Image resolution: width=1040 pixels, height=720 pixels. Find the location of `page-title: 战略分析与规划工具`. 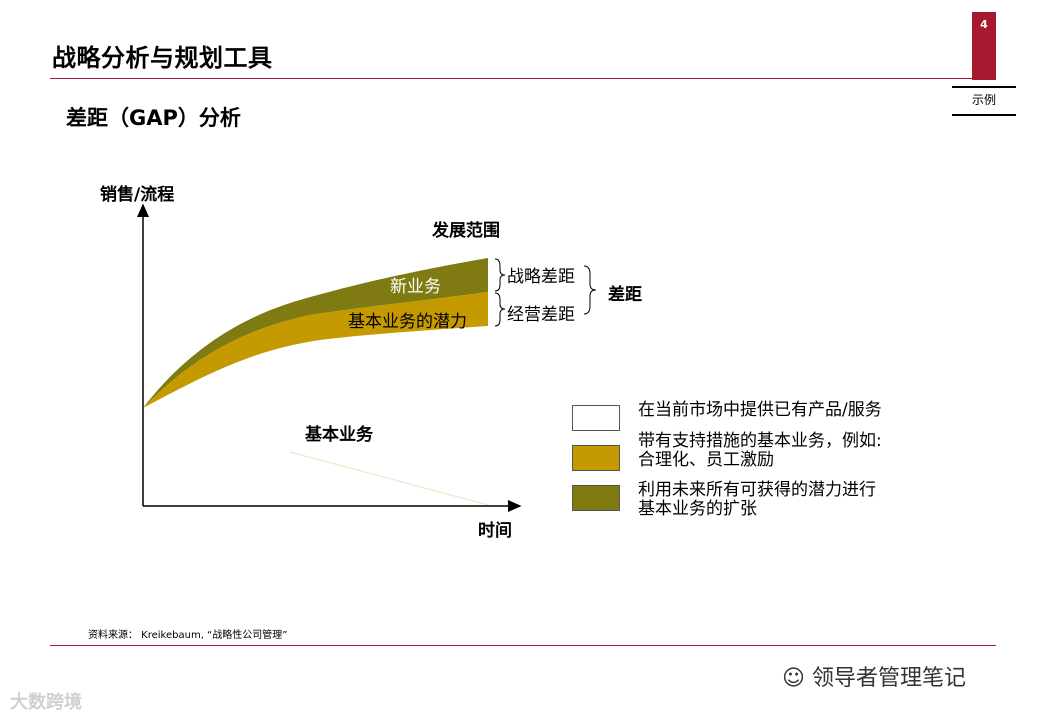

page-title: 战略分析与规划工具 is located at coordinates (162, 58).